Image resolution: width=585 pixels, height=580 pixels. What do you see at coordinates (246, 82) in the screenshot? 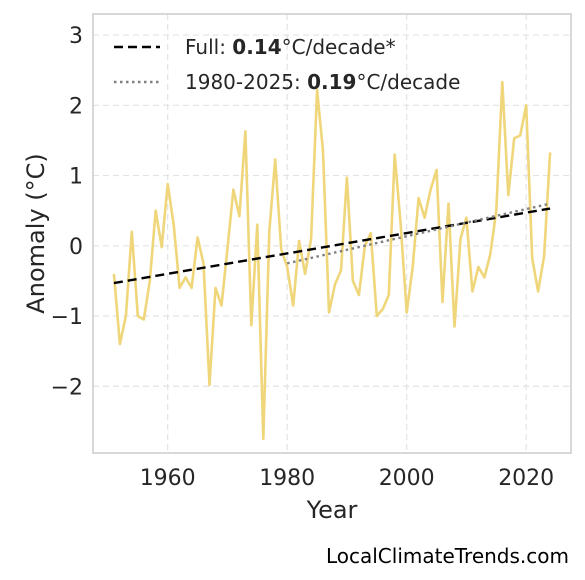
I see `legend-prefix: 1980-2025:` at bounding box center [246, 82].